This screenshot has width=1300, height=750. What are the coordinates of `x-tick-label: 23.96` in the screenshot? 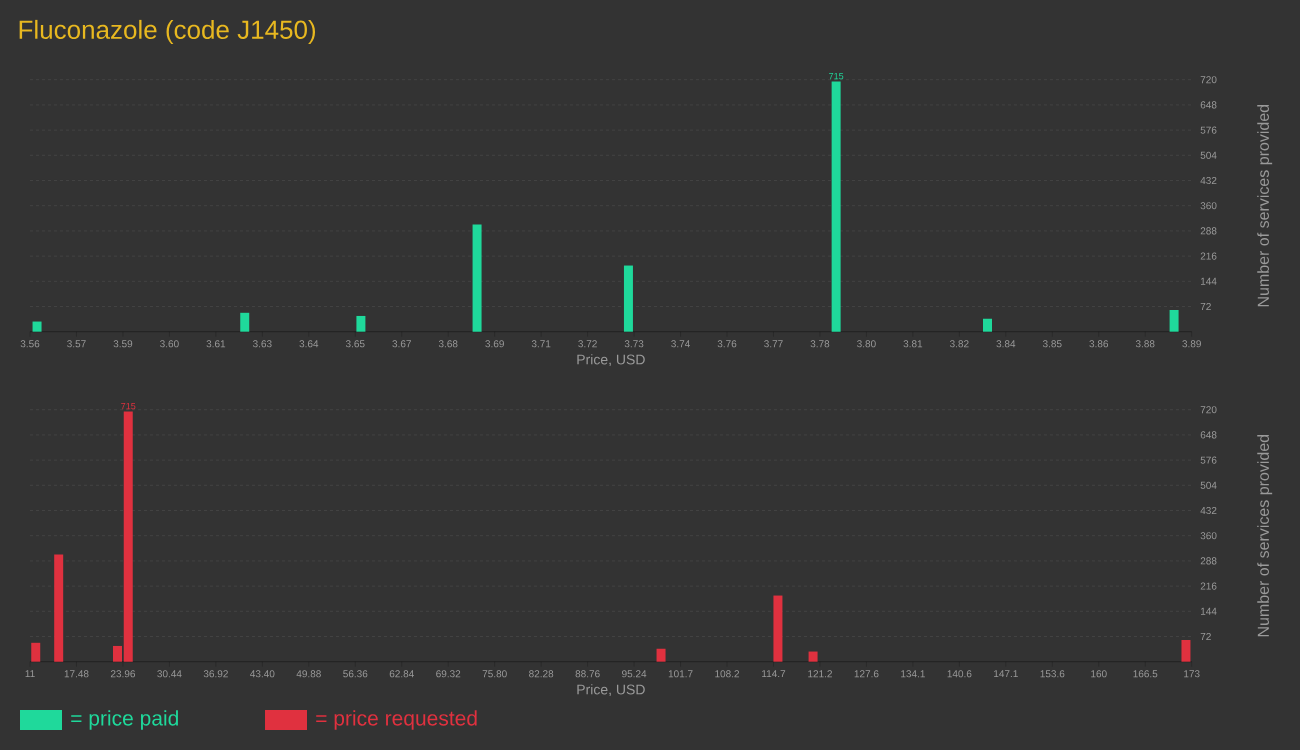 It's located at (123, 674).